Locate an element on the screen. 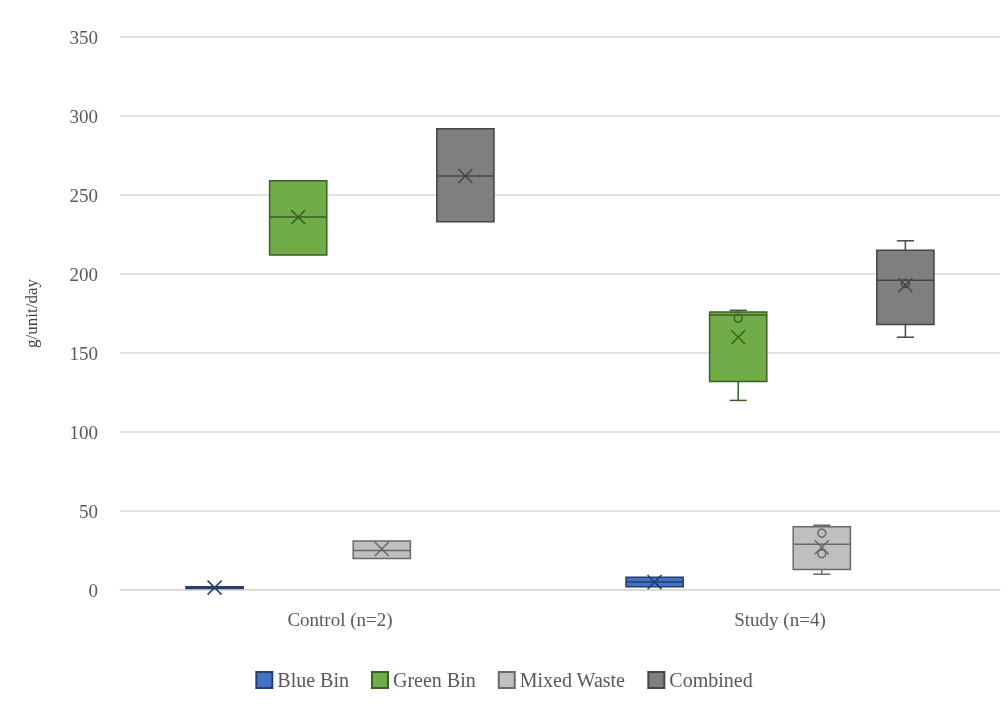  y-tick-label: 100 is located at coordinates (83, 432).